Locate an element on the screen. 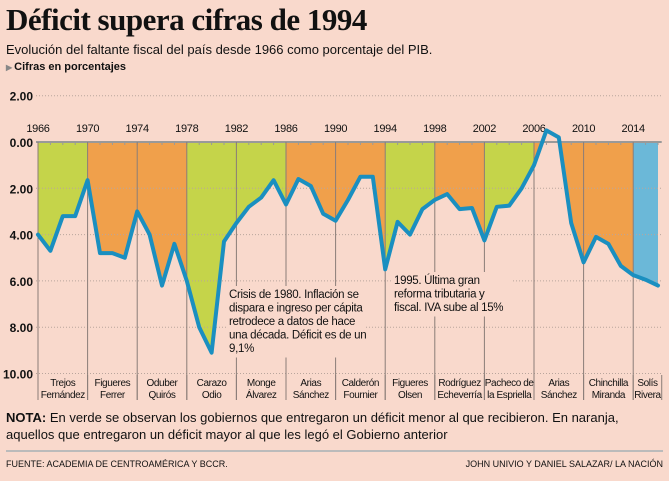  chart-title: Déficit supera cifras de 1994 is located at coordinates (186, 19).